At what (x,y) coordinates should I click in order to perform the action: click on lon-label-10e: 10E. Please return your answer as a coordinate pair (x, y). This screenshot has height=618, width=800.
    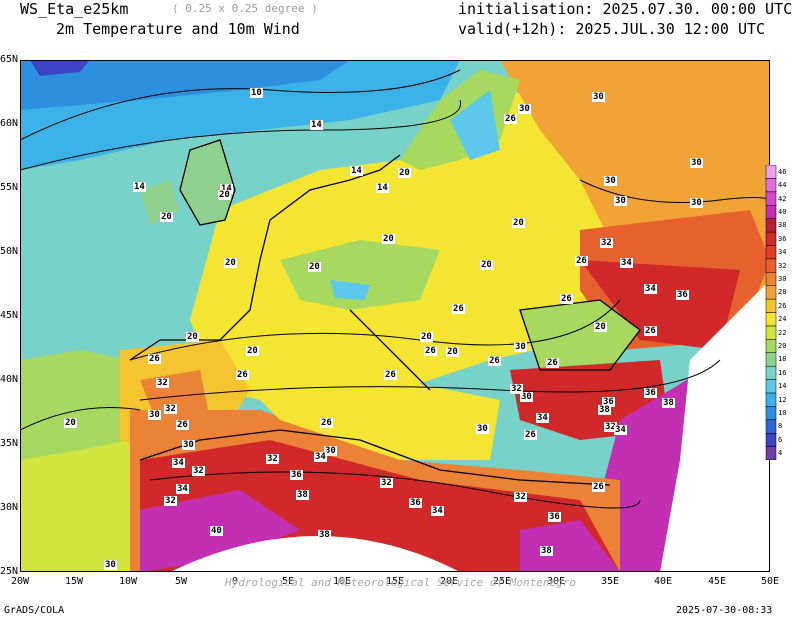
    Looking at the image, I should click on (342, 581).